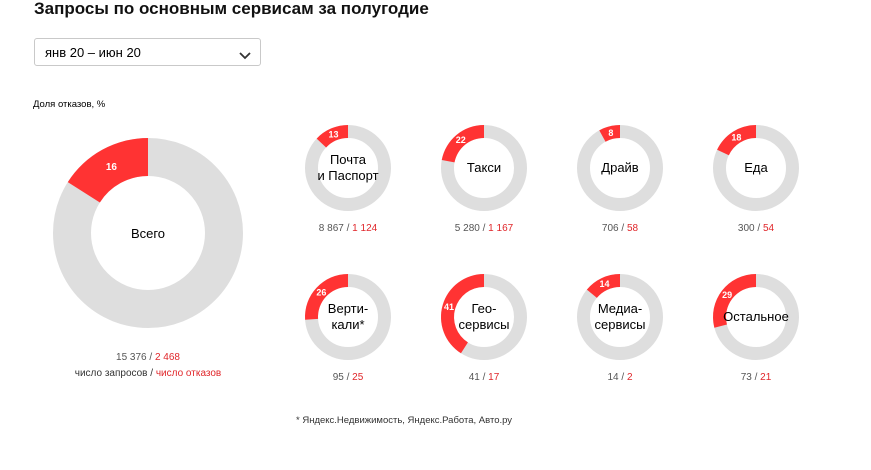 Image resolution: width=871 pixels, height=470 pixels. Describe the element at coordinates (93, 52) in the screenshot. I see `period-select-value: янв 20 – июн 20` at that location.